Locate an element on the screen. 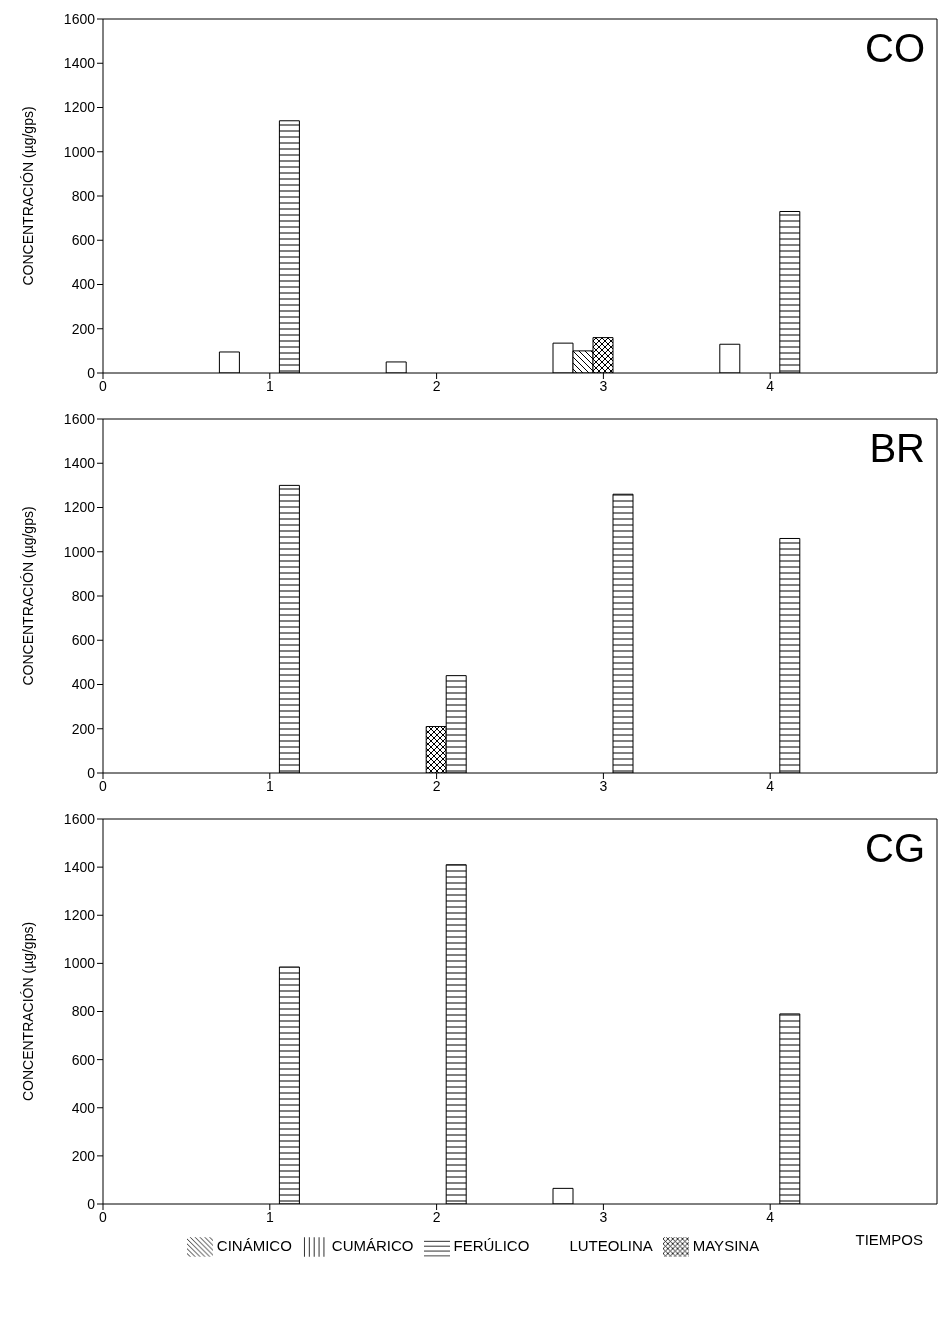 This screenshot has width=943, height=1325. legend-label: CINÁMICO is located at coordinates (254, 1245).